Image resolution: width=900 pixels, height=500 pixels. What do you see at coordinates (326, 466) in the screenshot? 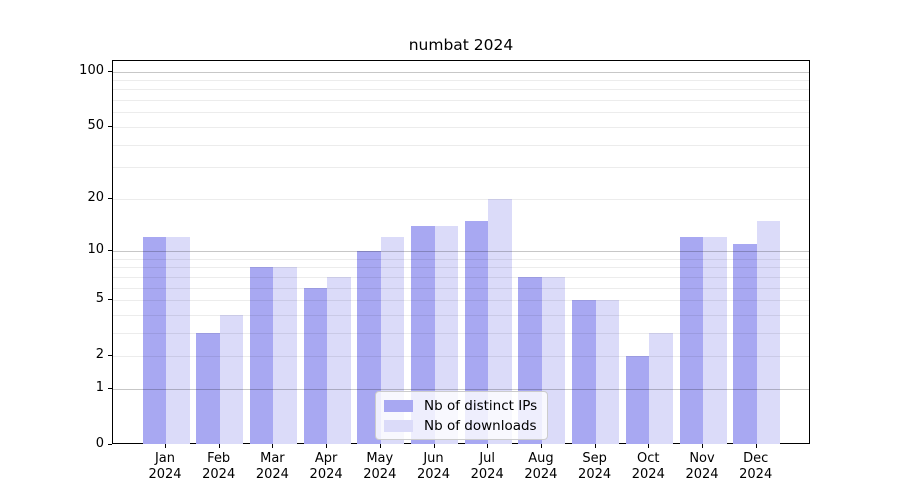
I see `x-tick-label: Apr 2024` at bounding box center [326, 466].